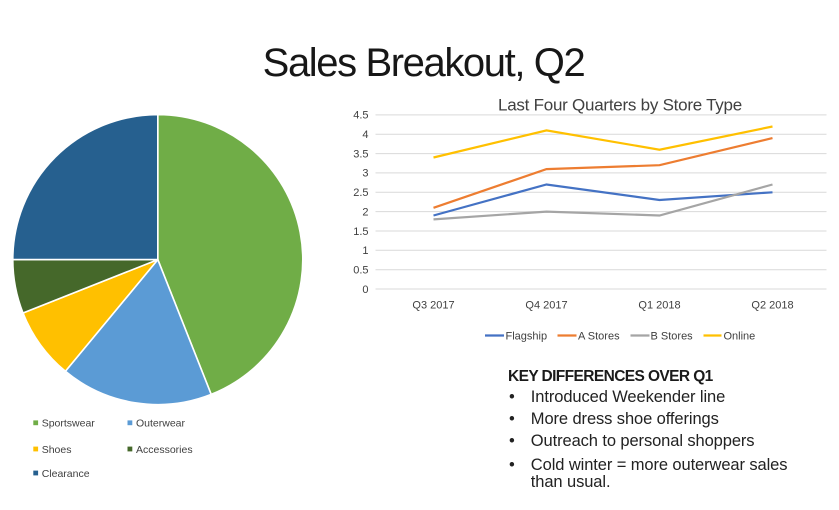 This screenshot has width=839, height=510. Describe the element at coordinates (69, 424) in the screenshot. I see `svg-text: Sportswear` at that location.